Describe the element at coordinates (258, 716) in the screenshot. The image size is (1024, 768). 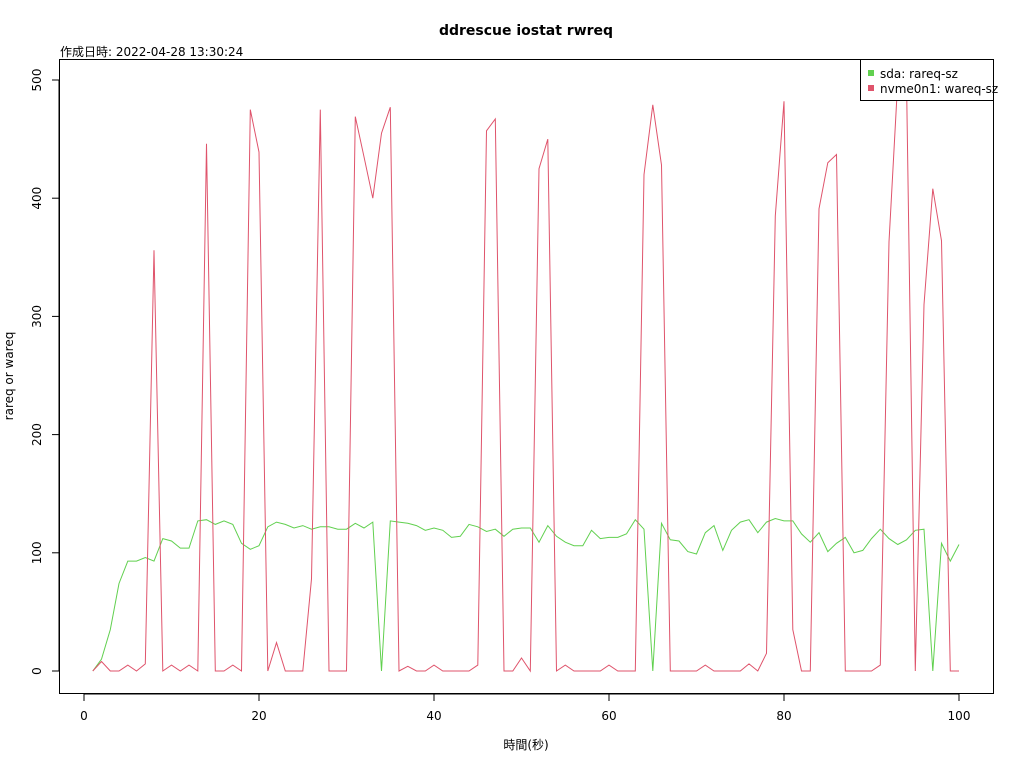
I see `x-tick-label: 20` at that location.